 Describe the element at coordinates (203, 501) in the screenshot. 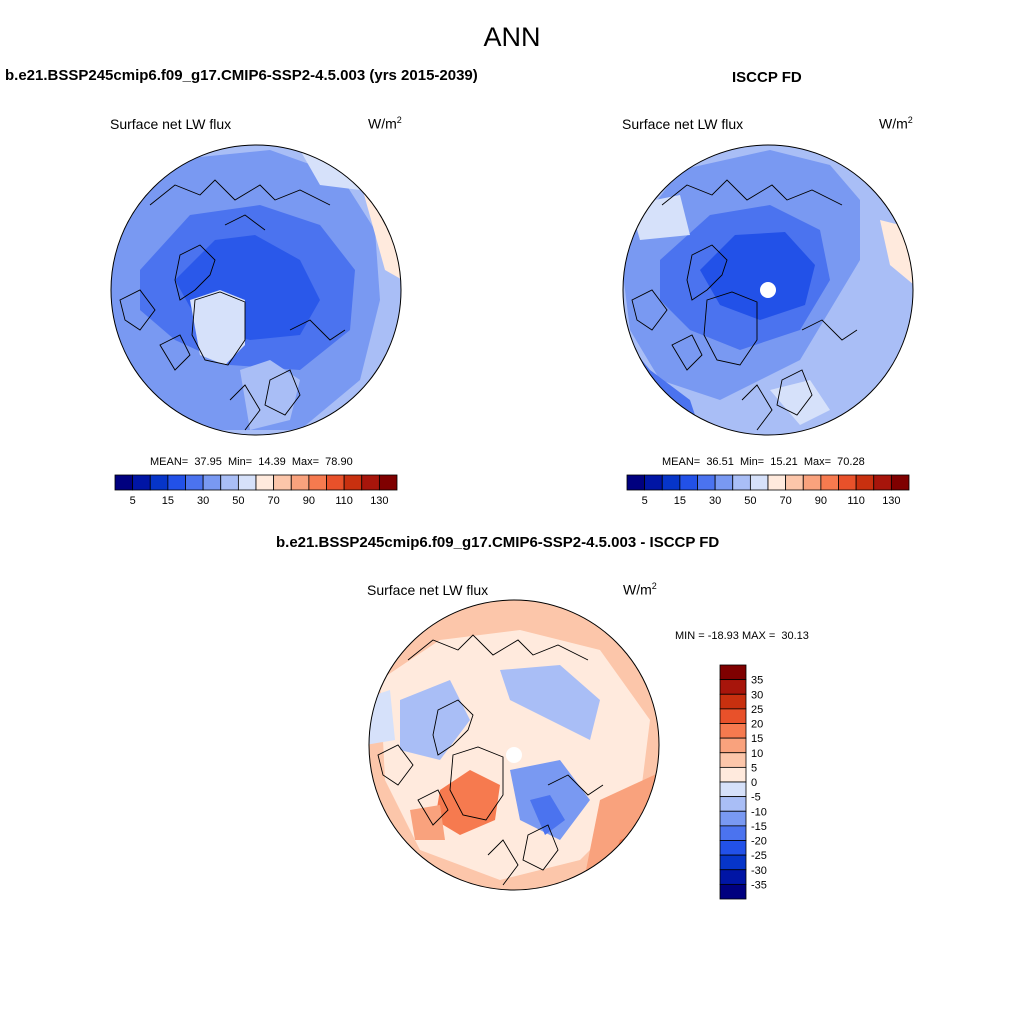

I see `model-colorbar-tick-label: 30` at that location.